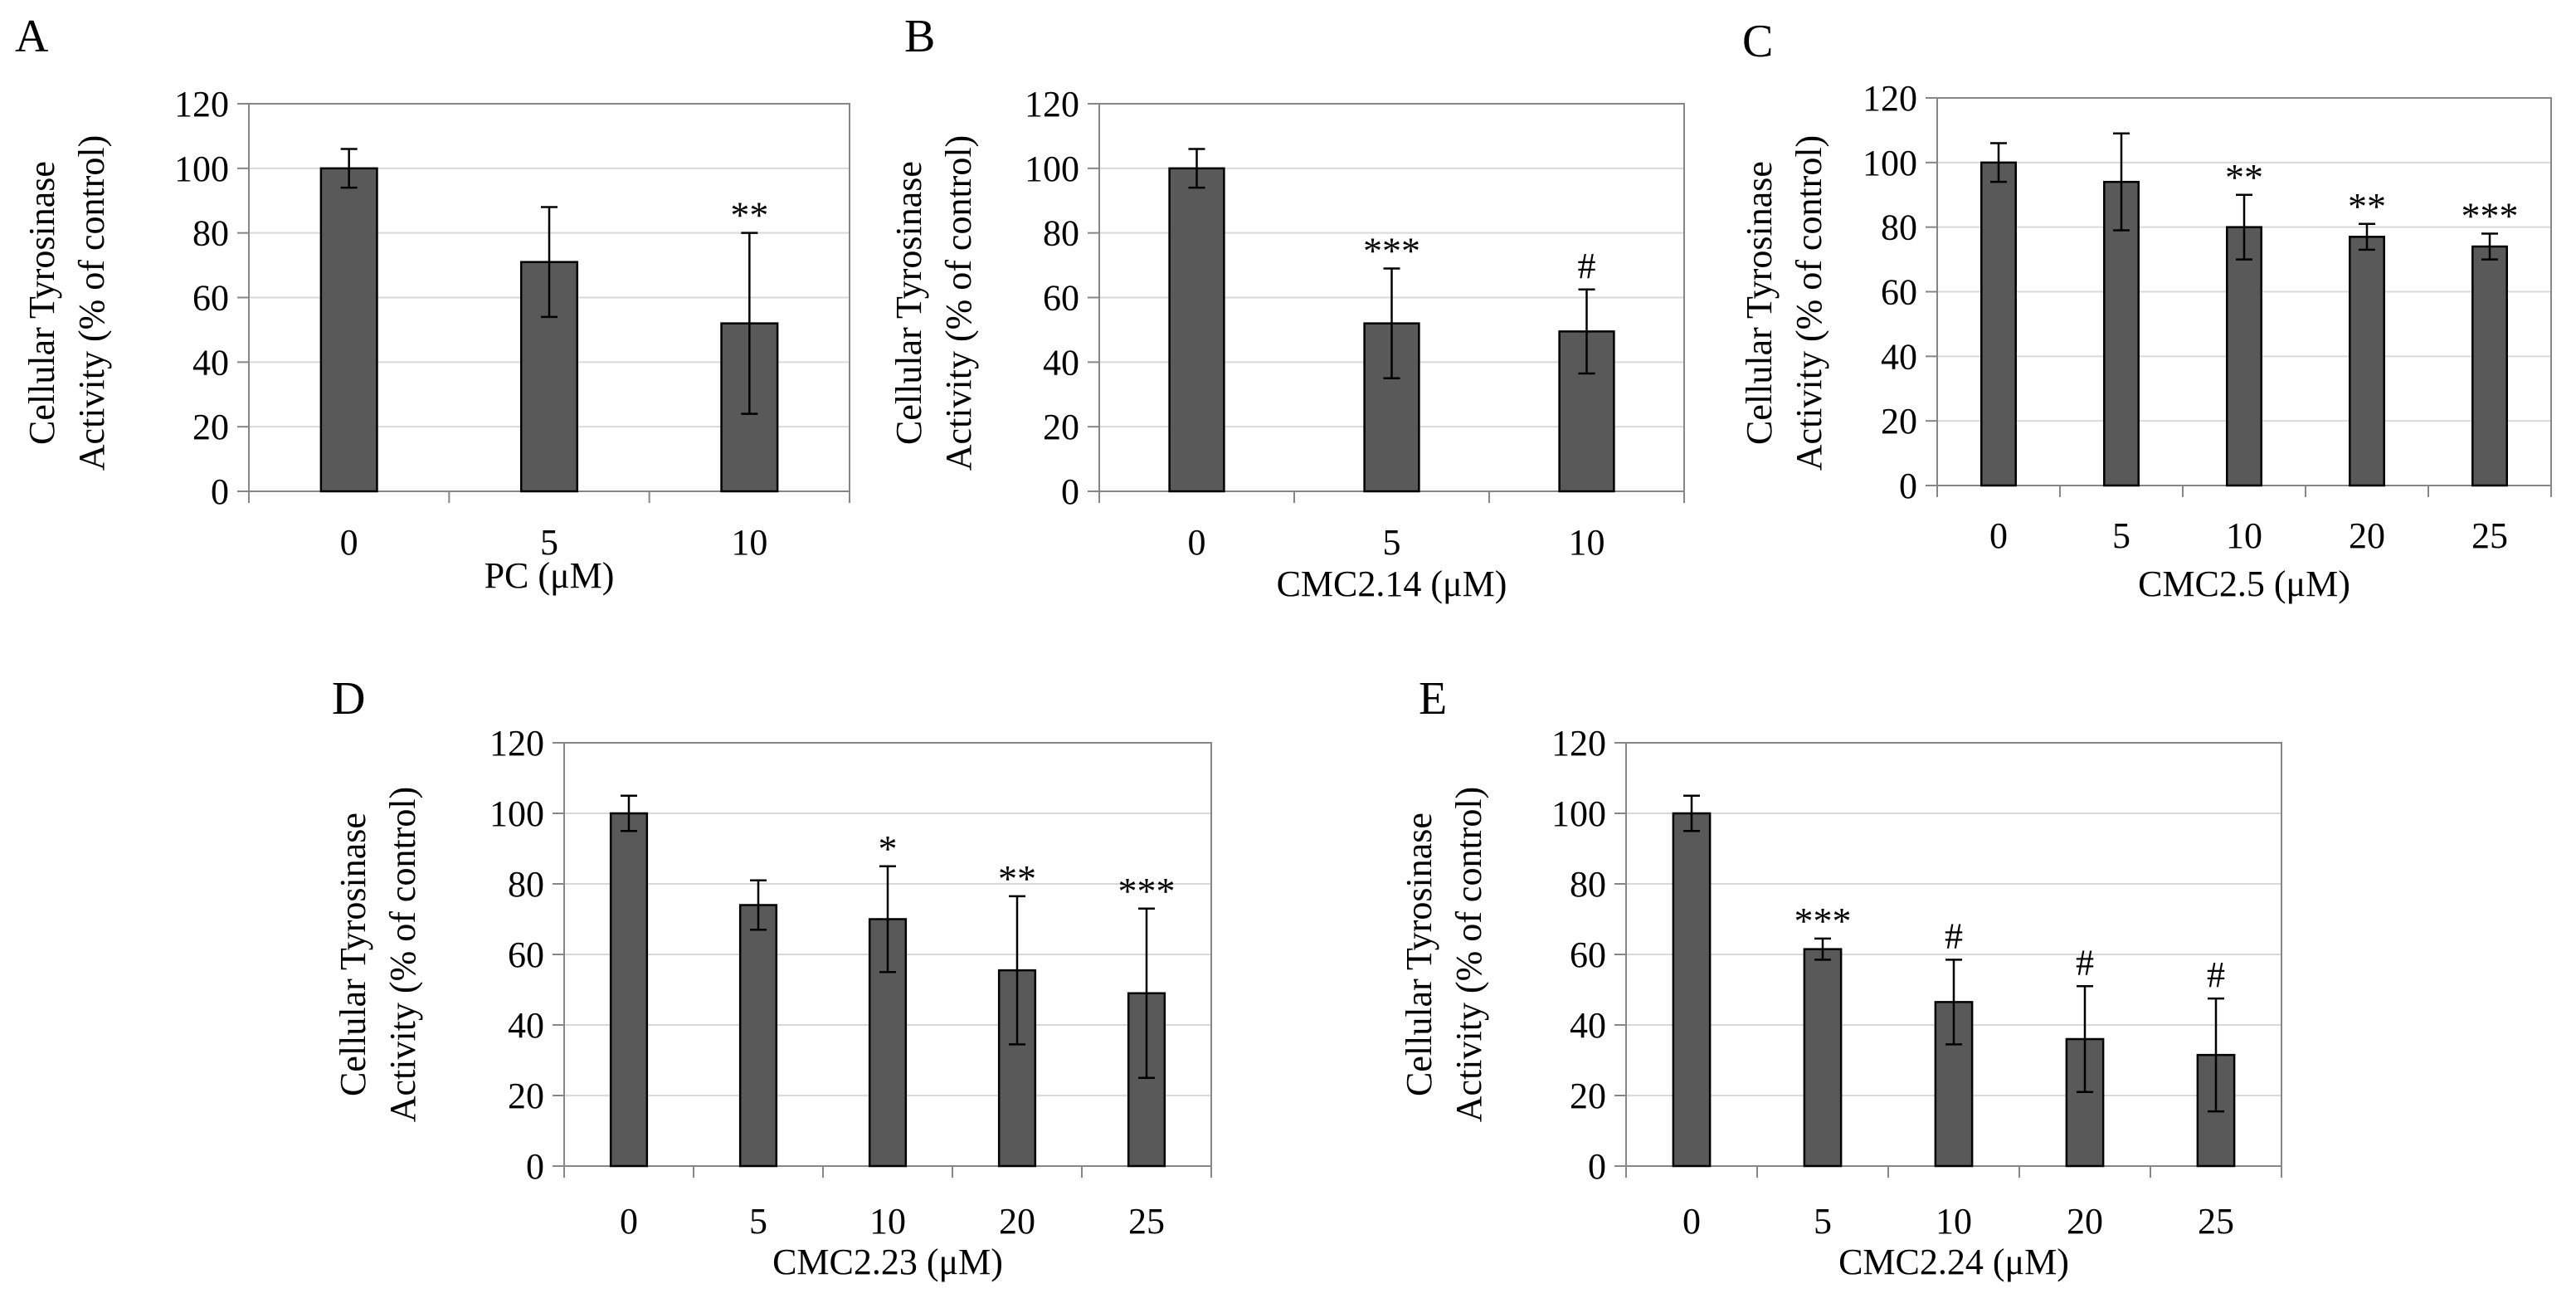 Image resolution: width=2576 pixels, height=1303 pixels. Describe the element at coordinates (1433, 699) in the screenshot. I see `panel-letter: E` at that location.